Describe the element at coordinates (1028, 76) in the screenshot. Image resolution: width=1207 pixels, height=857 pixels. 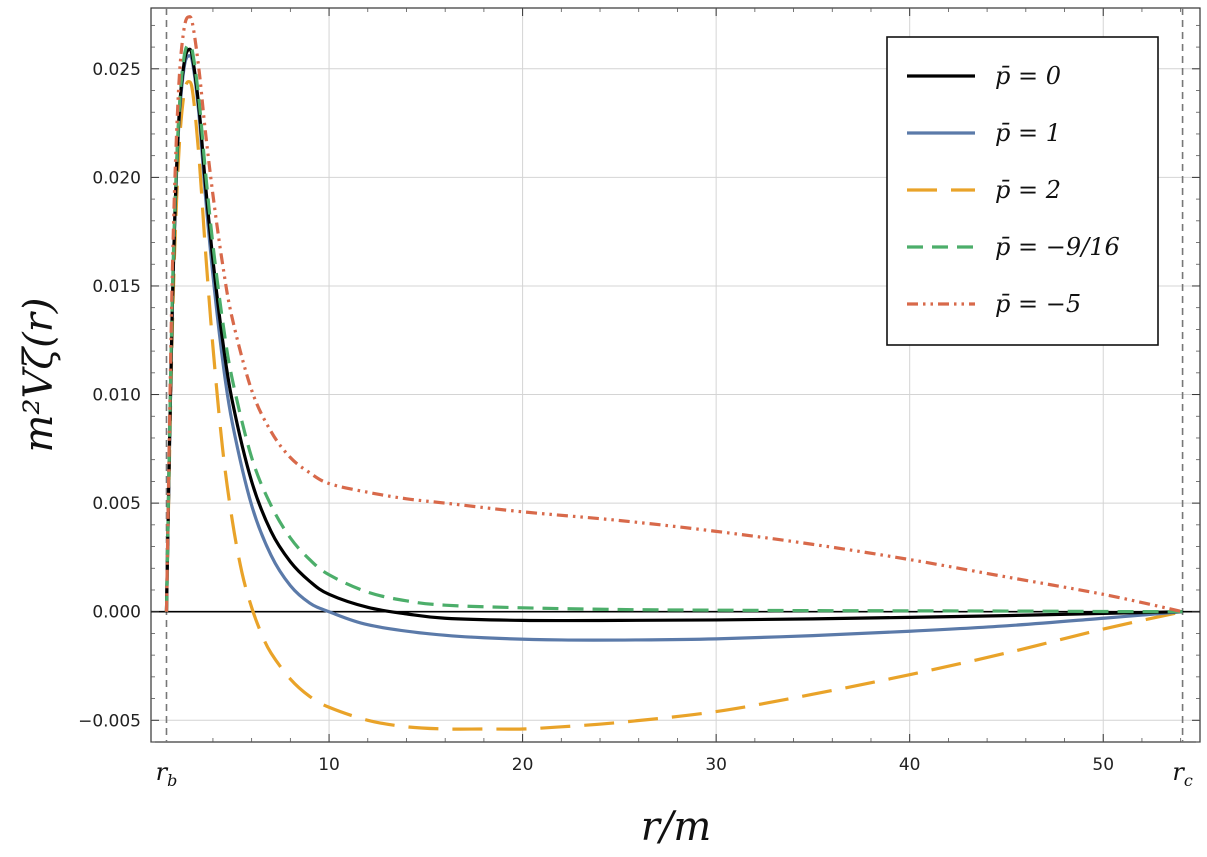
I see `legend-label: p̄ = 0` at that location.